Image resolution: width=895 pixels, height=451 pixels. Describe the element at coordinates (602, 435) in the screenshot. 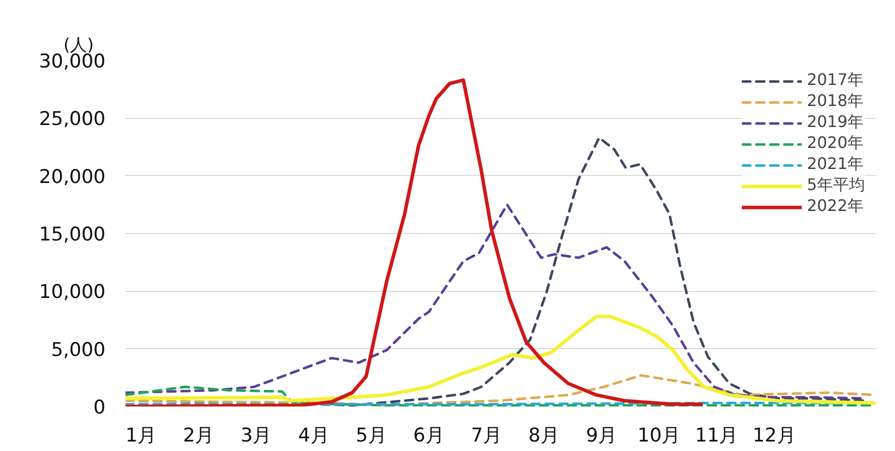

I see `x-tick-label: 9月` at that location.